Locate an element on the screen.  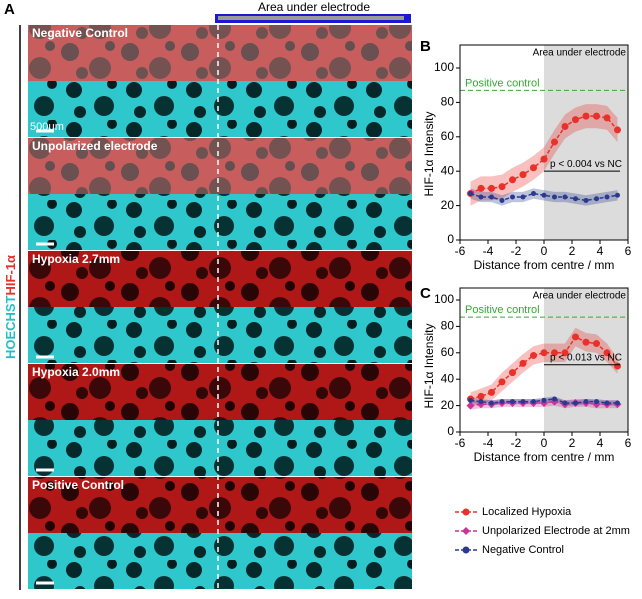
x-axis-label: Distance from centre / mm is located at coordinates (544, 457).